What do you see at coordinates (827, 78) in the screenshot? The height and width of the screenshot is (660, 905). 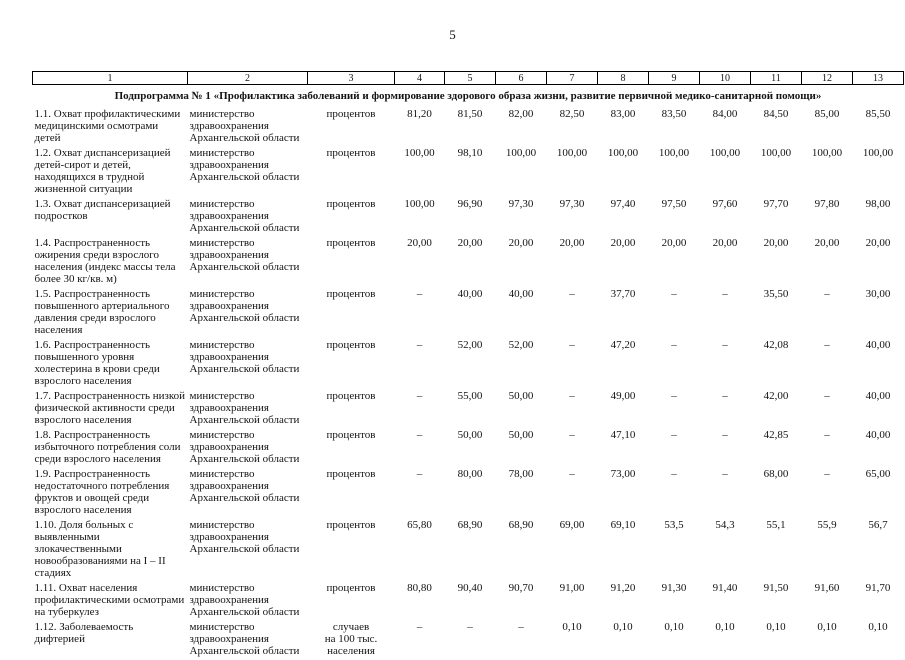 I see `column-number-cell: 12` at bounding box center [827, 78].